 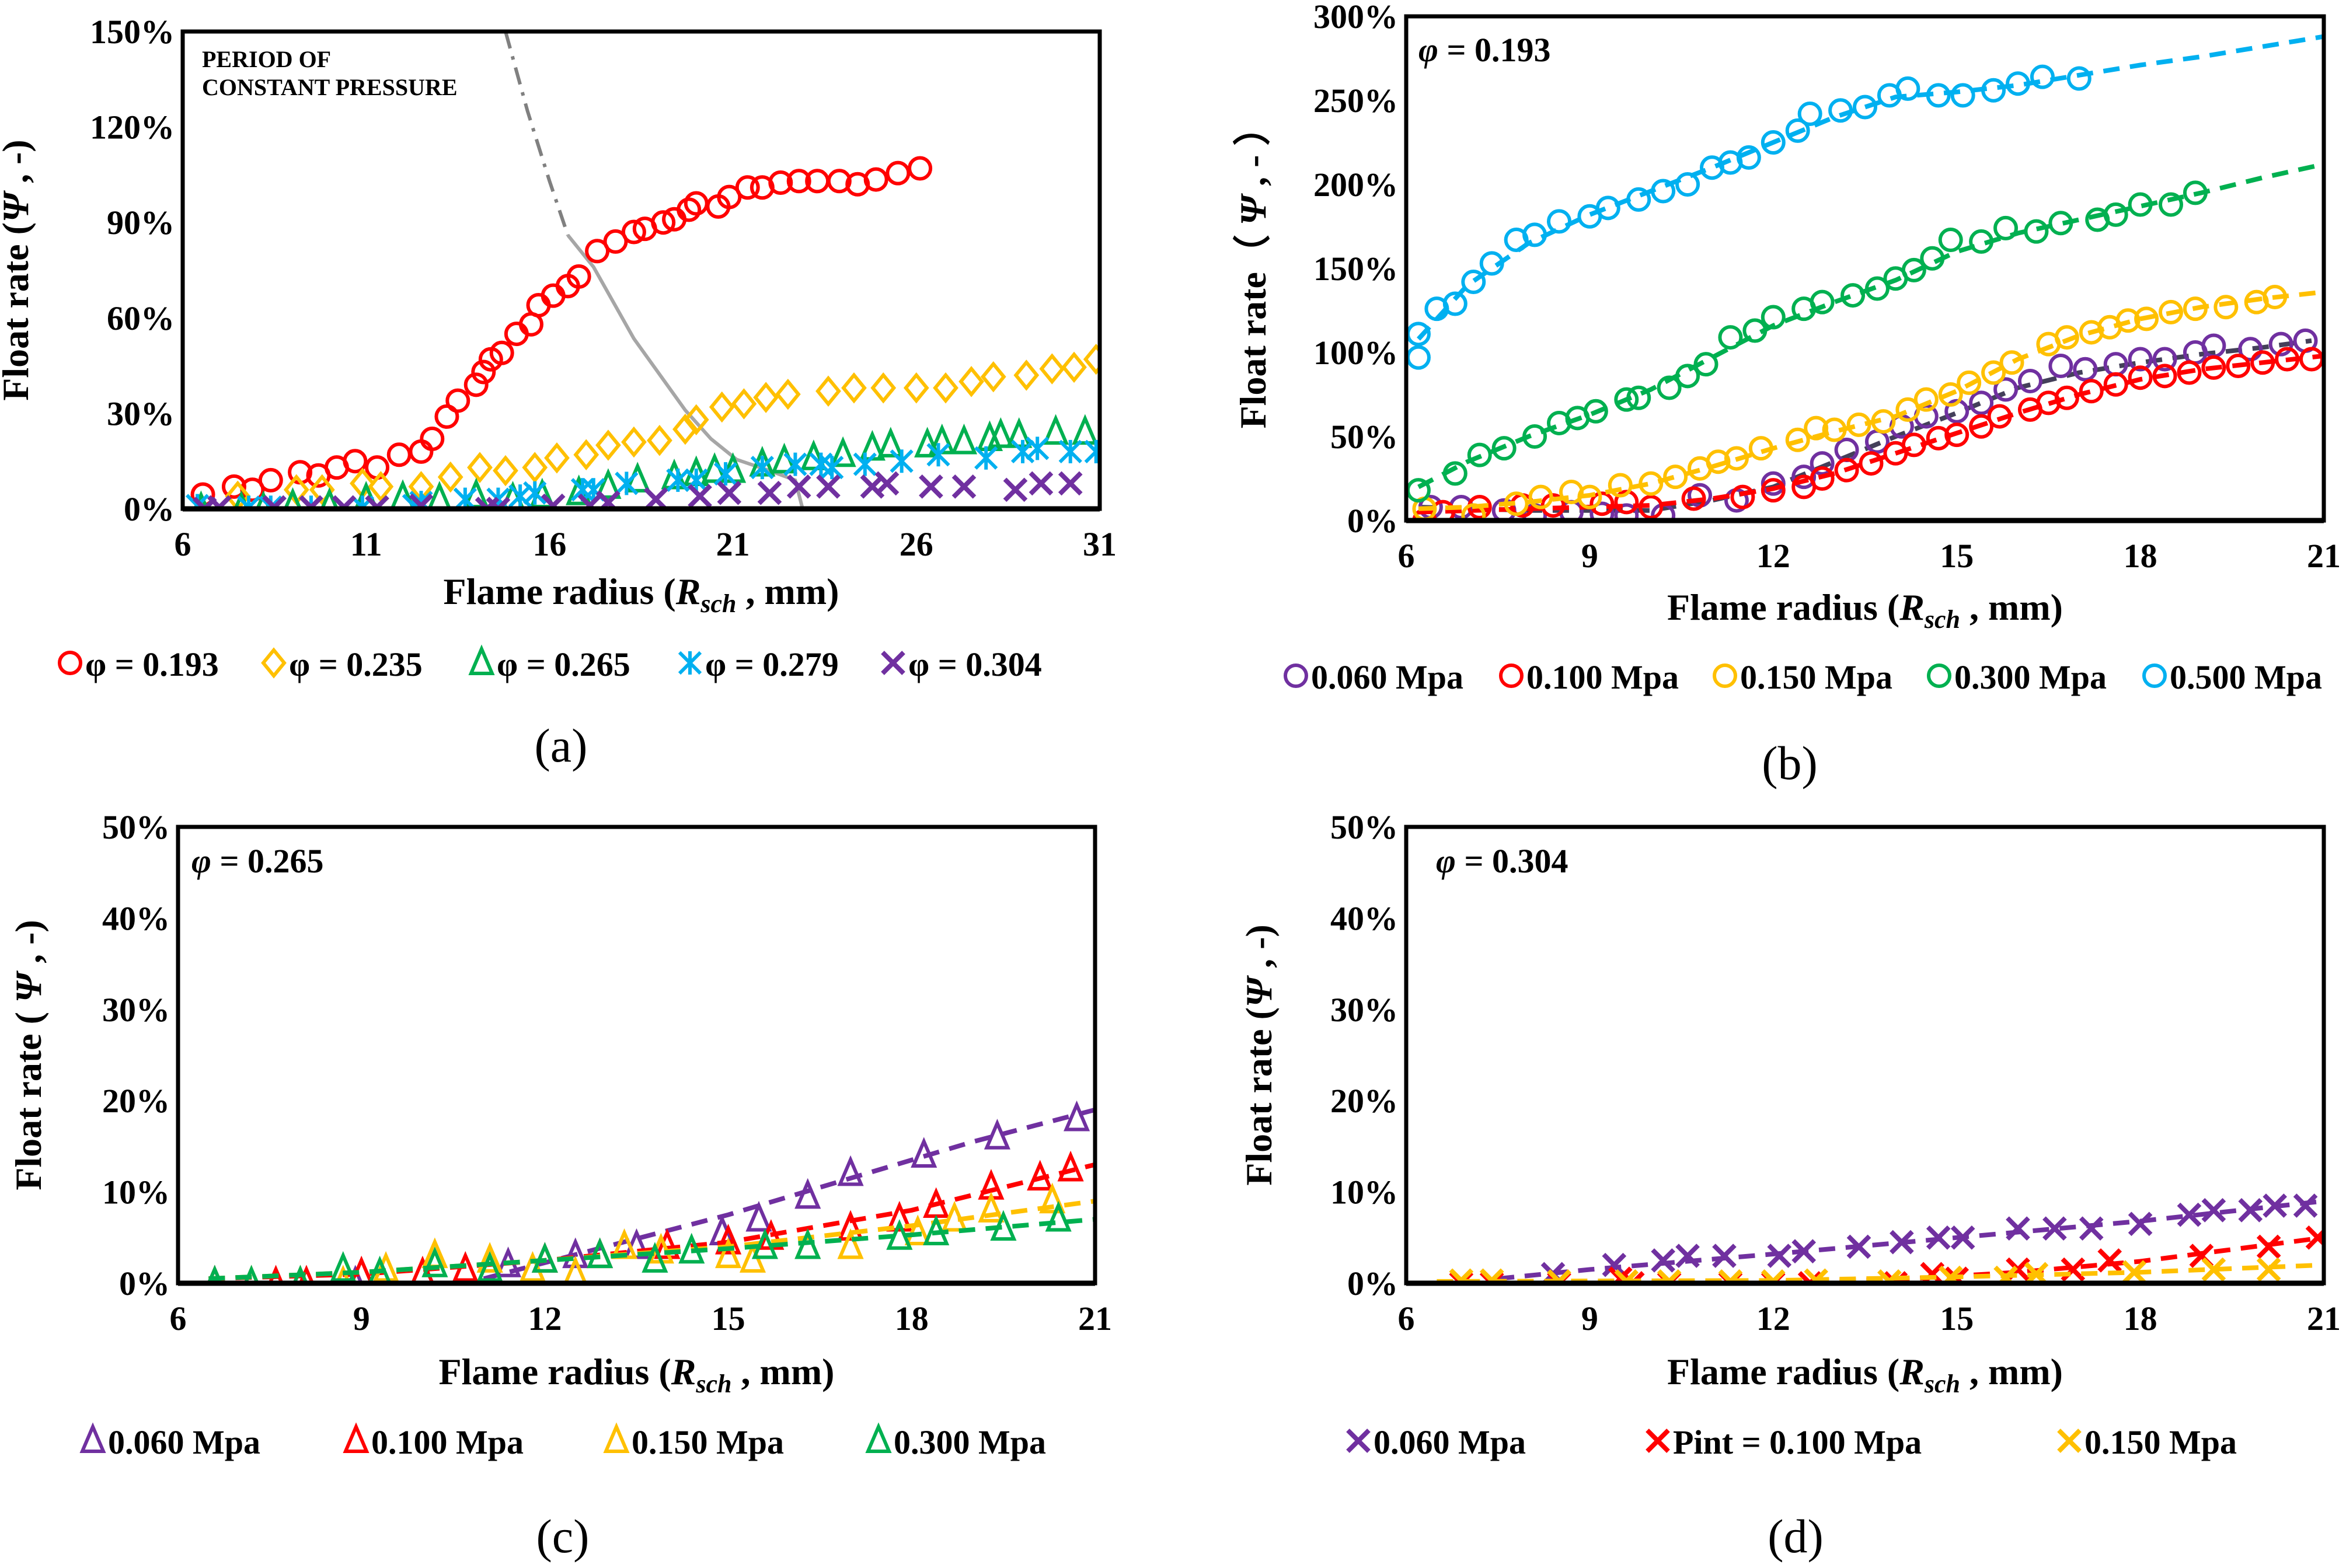 What do you see at coordinates (561, 332) in the screenshot?
I see `series--0.193` at bounding box center [561, 332].